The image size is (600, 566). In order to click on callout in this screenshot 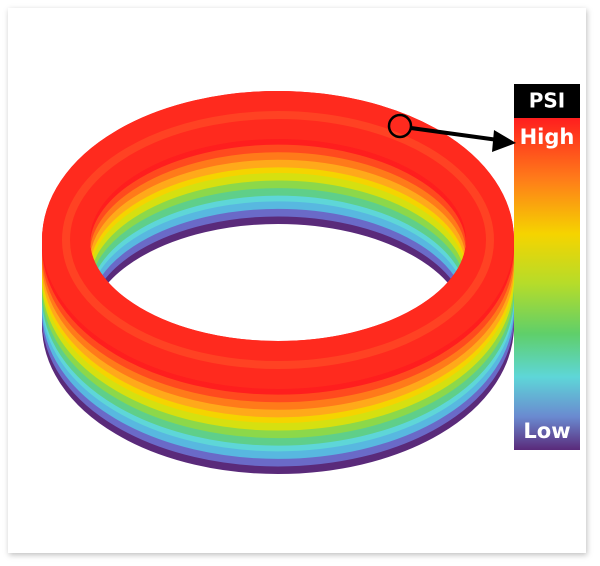, I will do `click(451, 132)`.